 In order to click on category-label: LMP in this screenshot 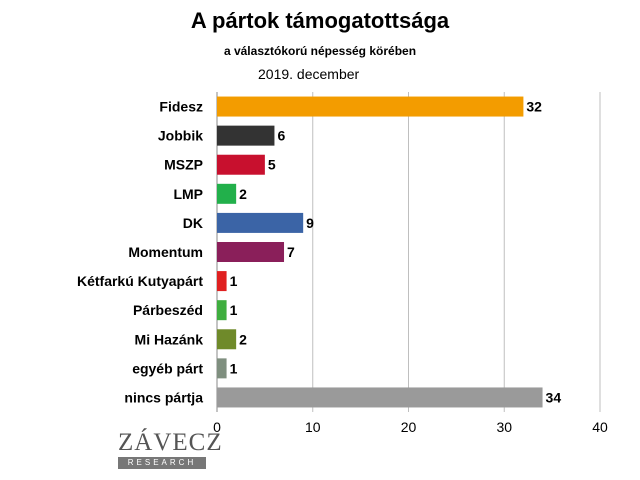, I will do `click(188, 194)`.